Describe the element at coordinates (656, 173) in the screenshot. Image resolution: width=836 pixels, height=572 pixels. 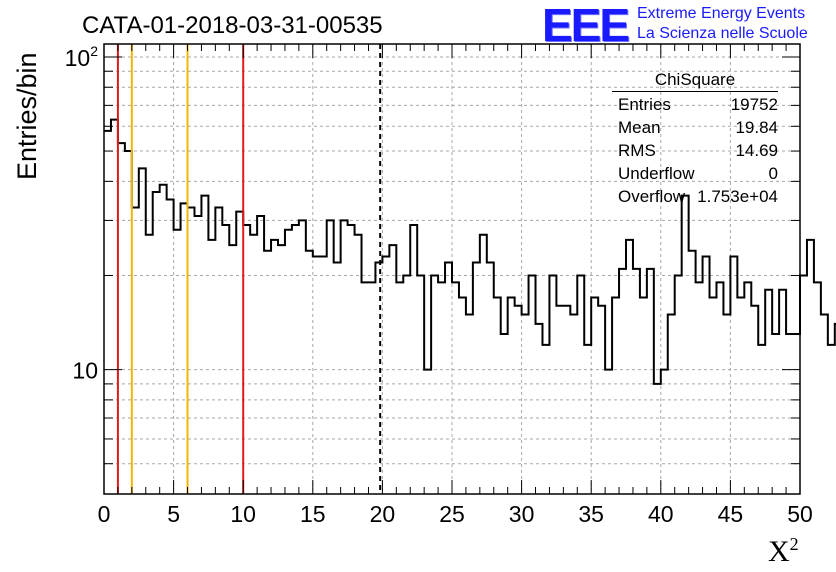
I see `stats-label: Underflow` at that location.